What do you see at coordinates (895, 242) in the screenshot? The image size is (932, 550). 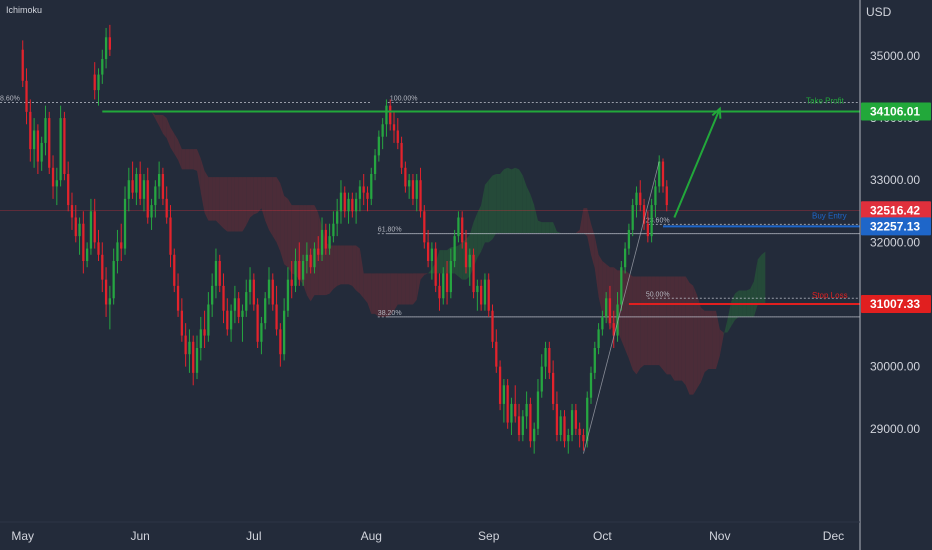 I see `y-tick-label: 32000.00` at bounding box center [895, 242].